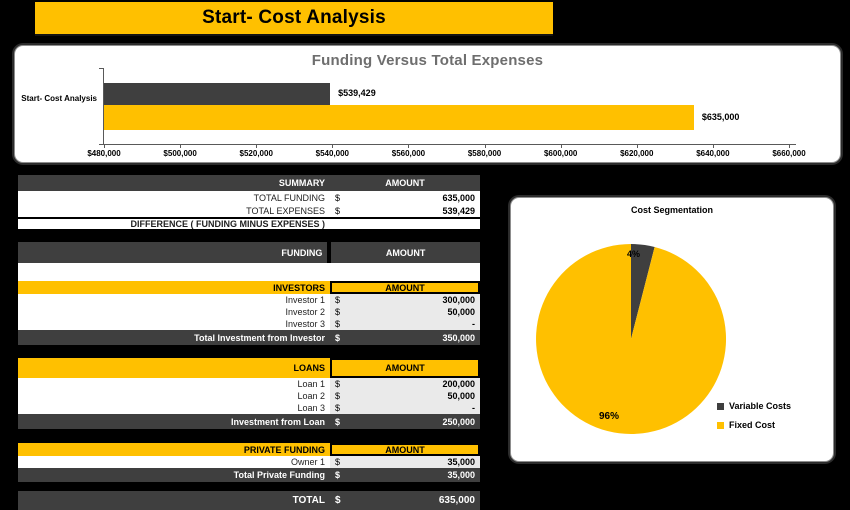 This screenshot has width=850, height=510. Describe the element at coordinates (180, 153) in the screenshot. I see `x-axis-tick-label: $500,000` at that location.